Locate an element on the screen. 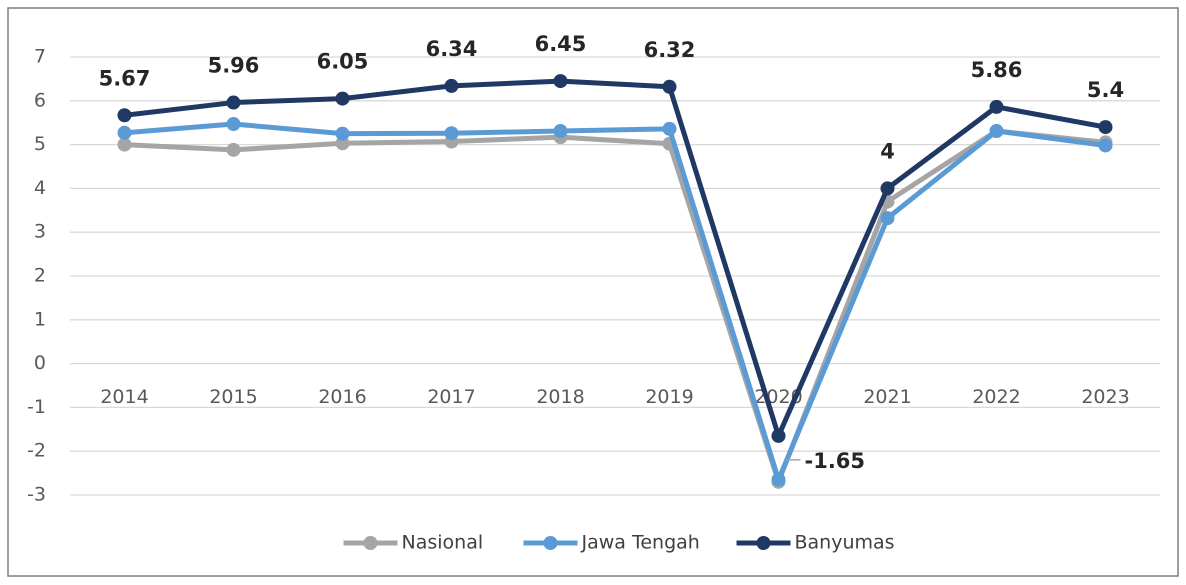 The width and height of the screenshot is (1186, 585). y-tick-label: 2 is located at coordinates (40, 276).